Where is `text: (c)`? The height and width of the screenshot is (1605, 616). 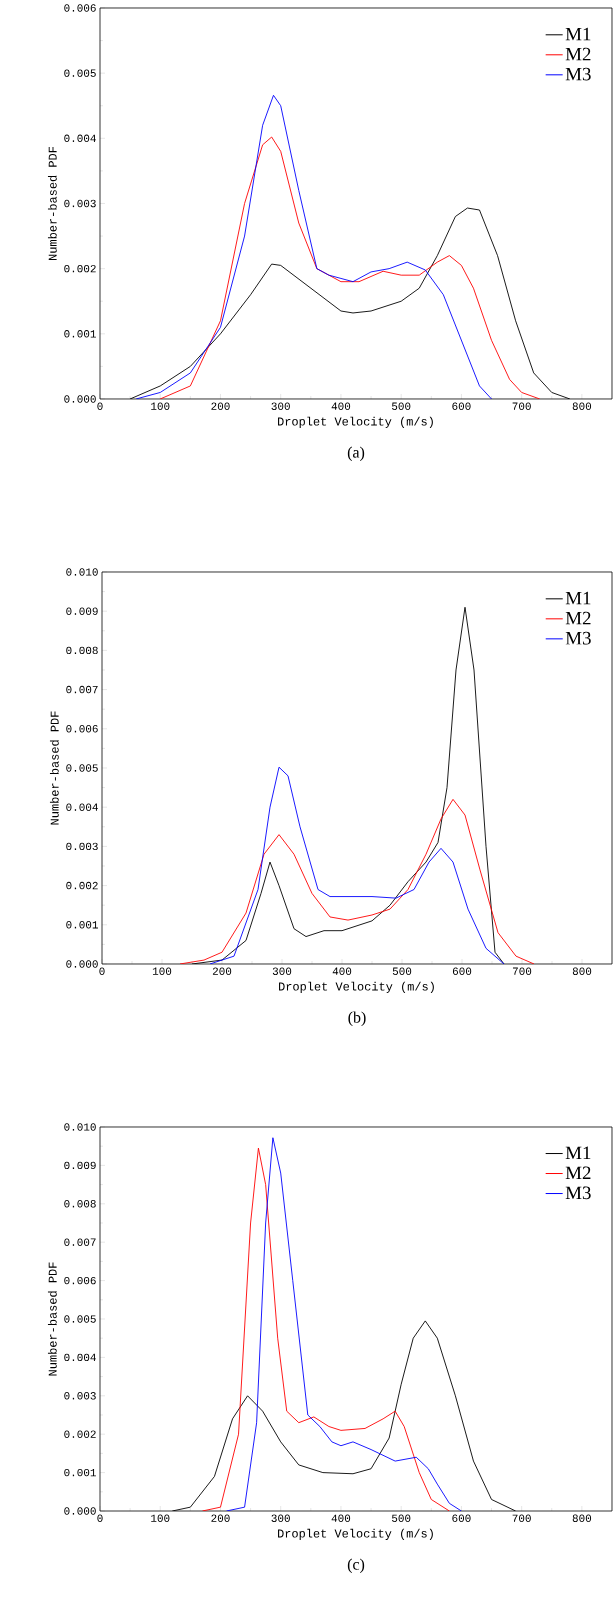
text: (c) is located at coordinates (356, 1565).